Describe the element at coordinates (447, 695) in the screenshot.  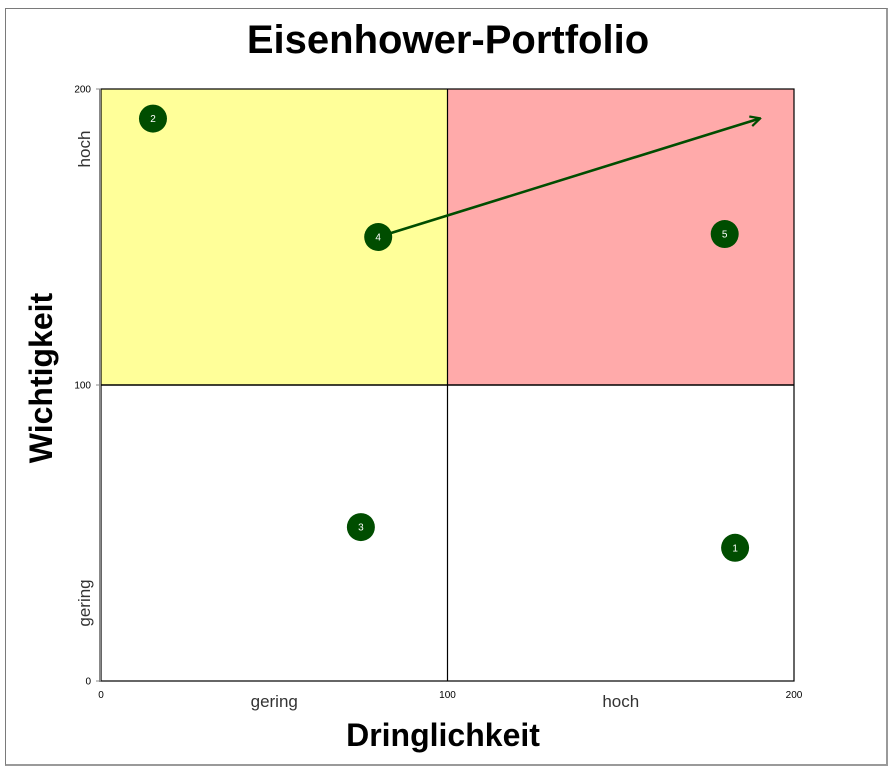
I see `x-tick-label: 100` at that location.